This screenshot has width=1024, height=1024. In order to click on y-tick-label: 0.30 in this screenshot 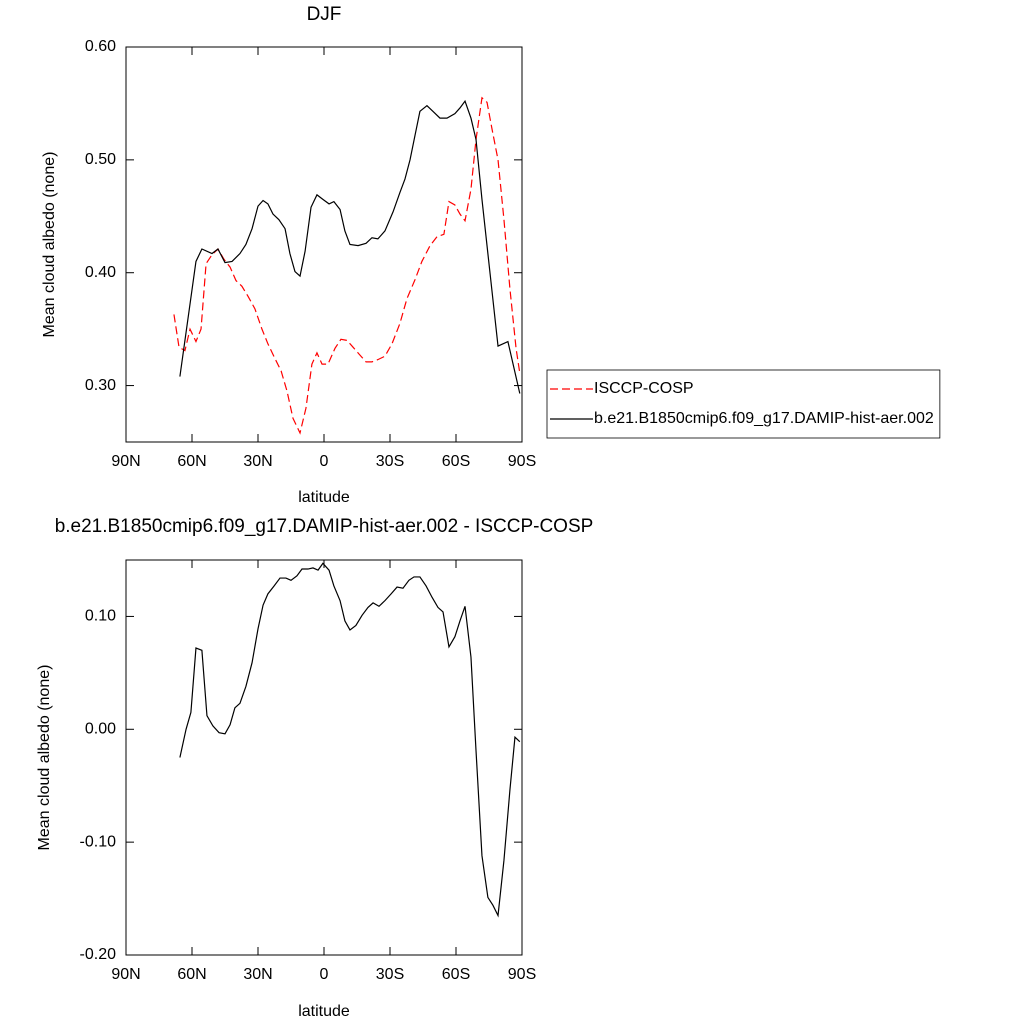, I will do `click(100, 385)`.